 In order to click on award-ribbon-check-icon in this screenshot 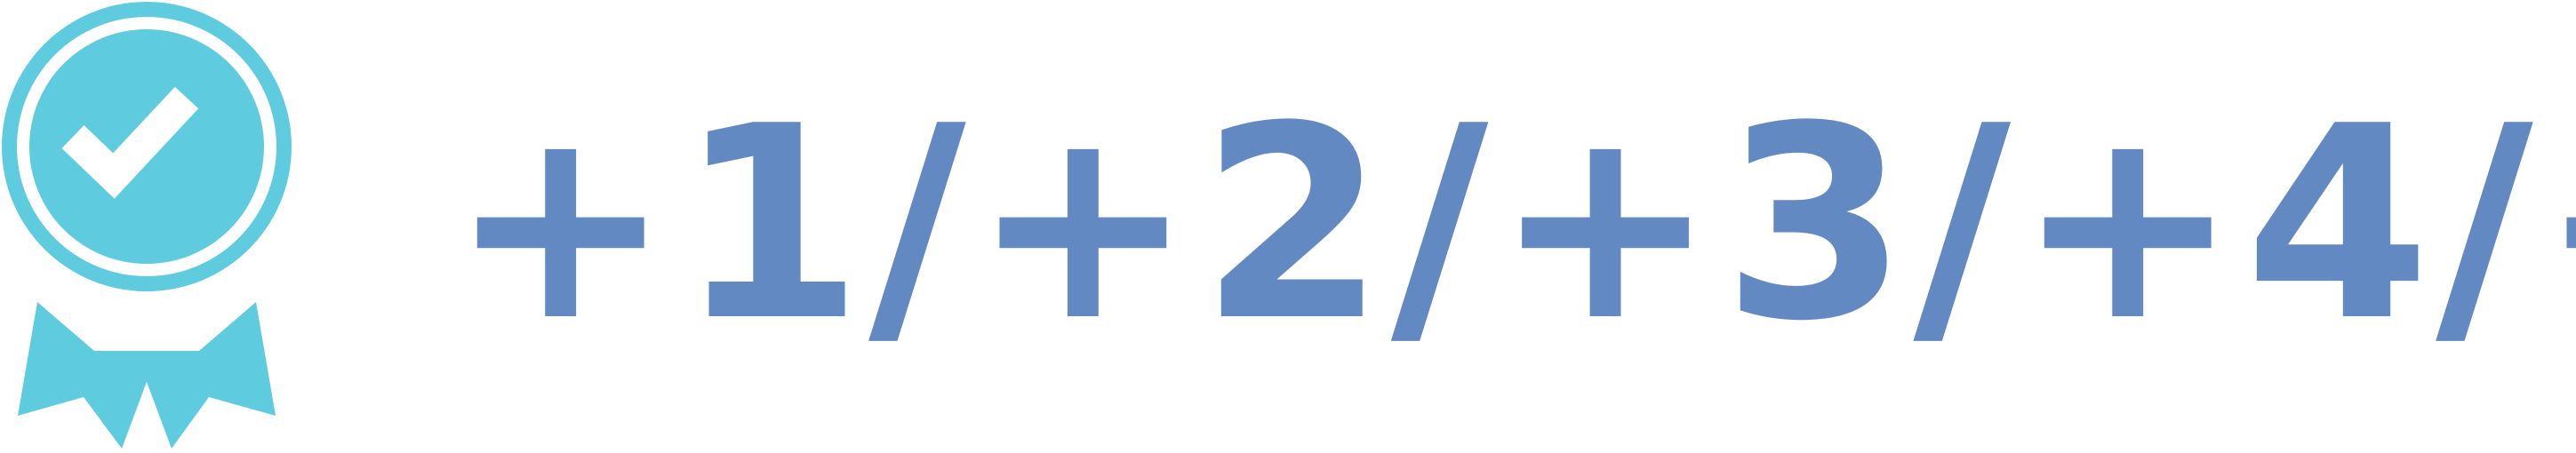, I will do `click(146, 224)`.